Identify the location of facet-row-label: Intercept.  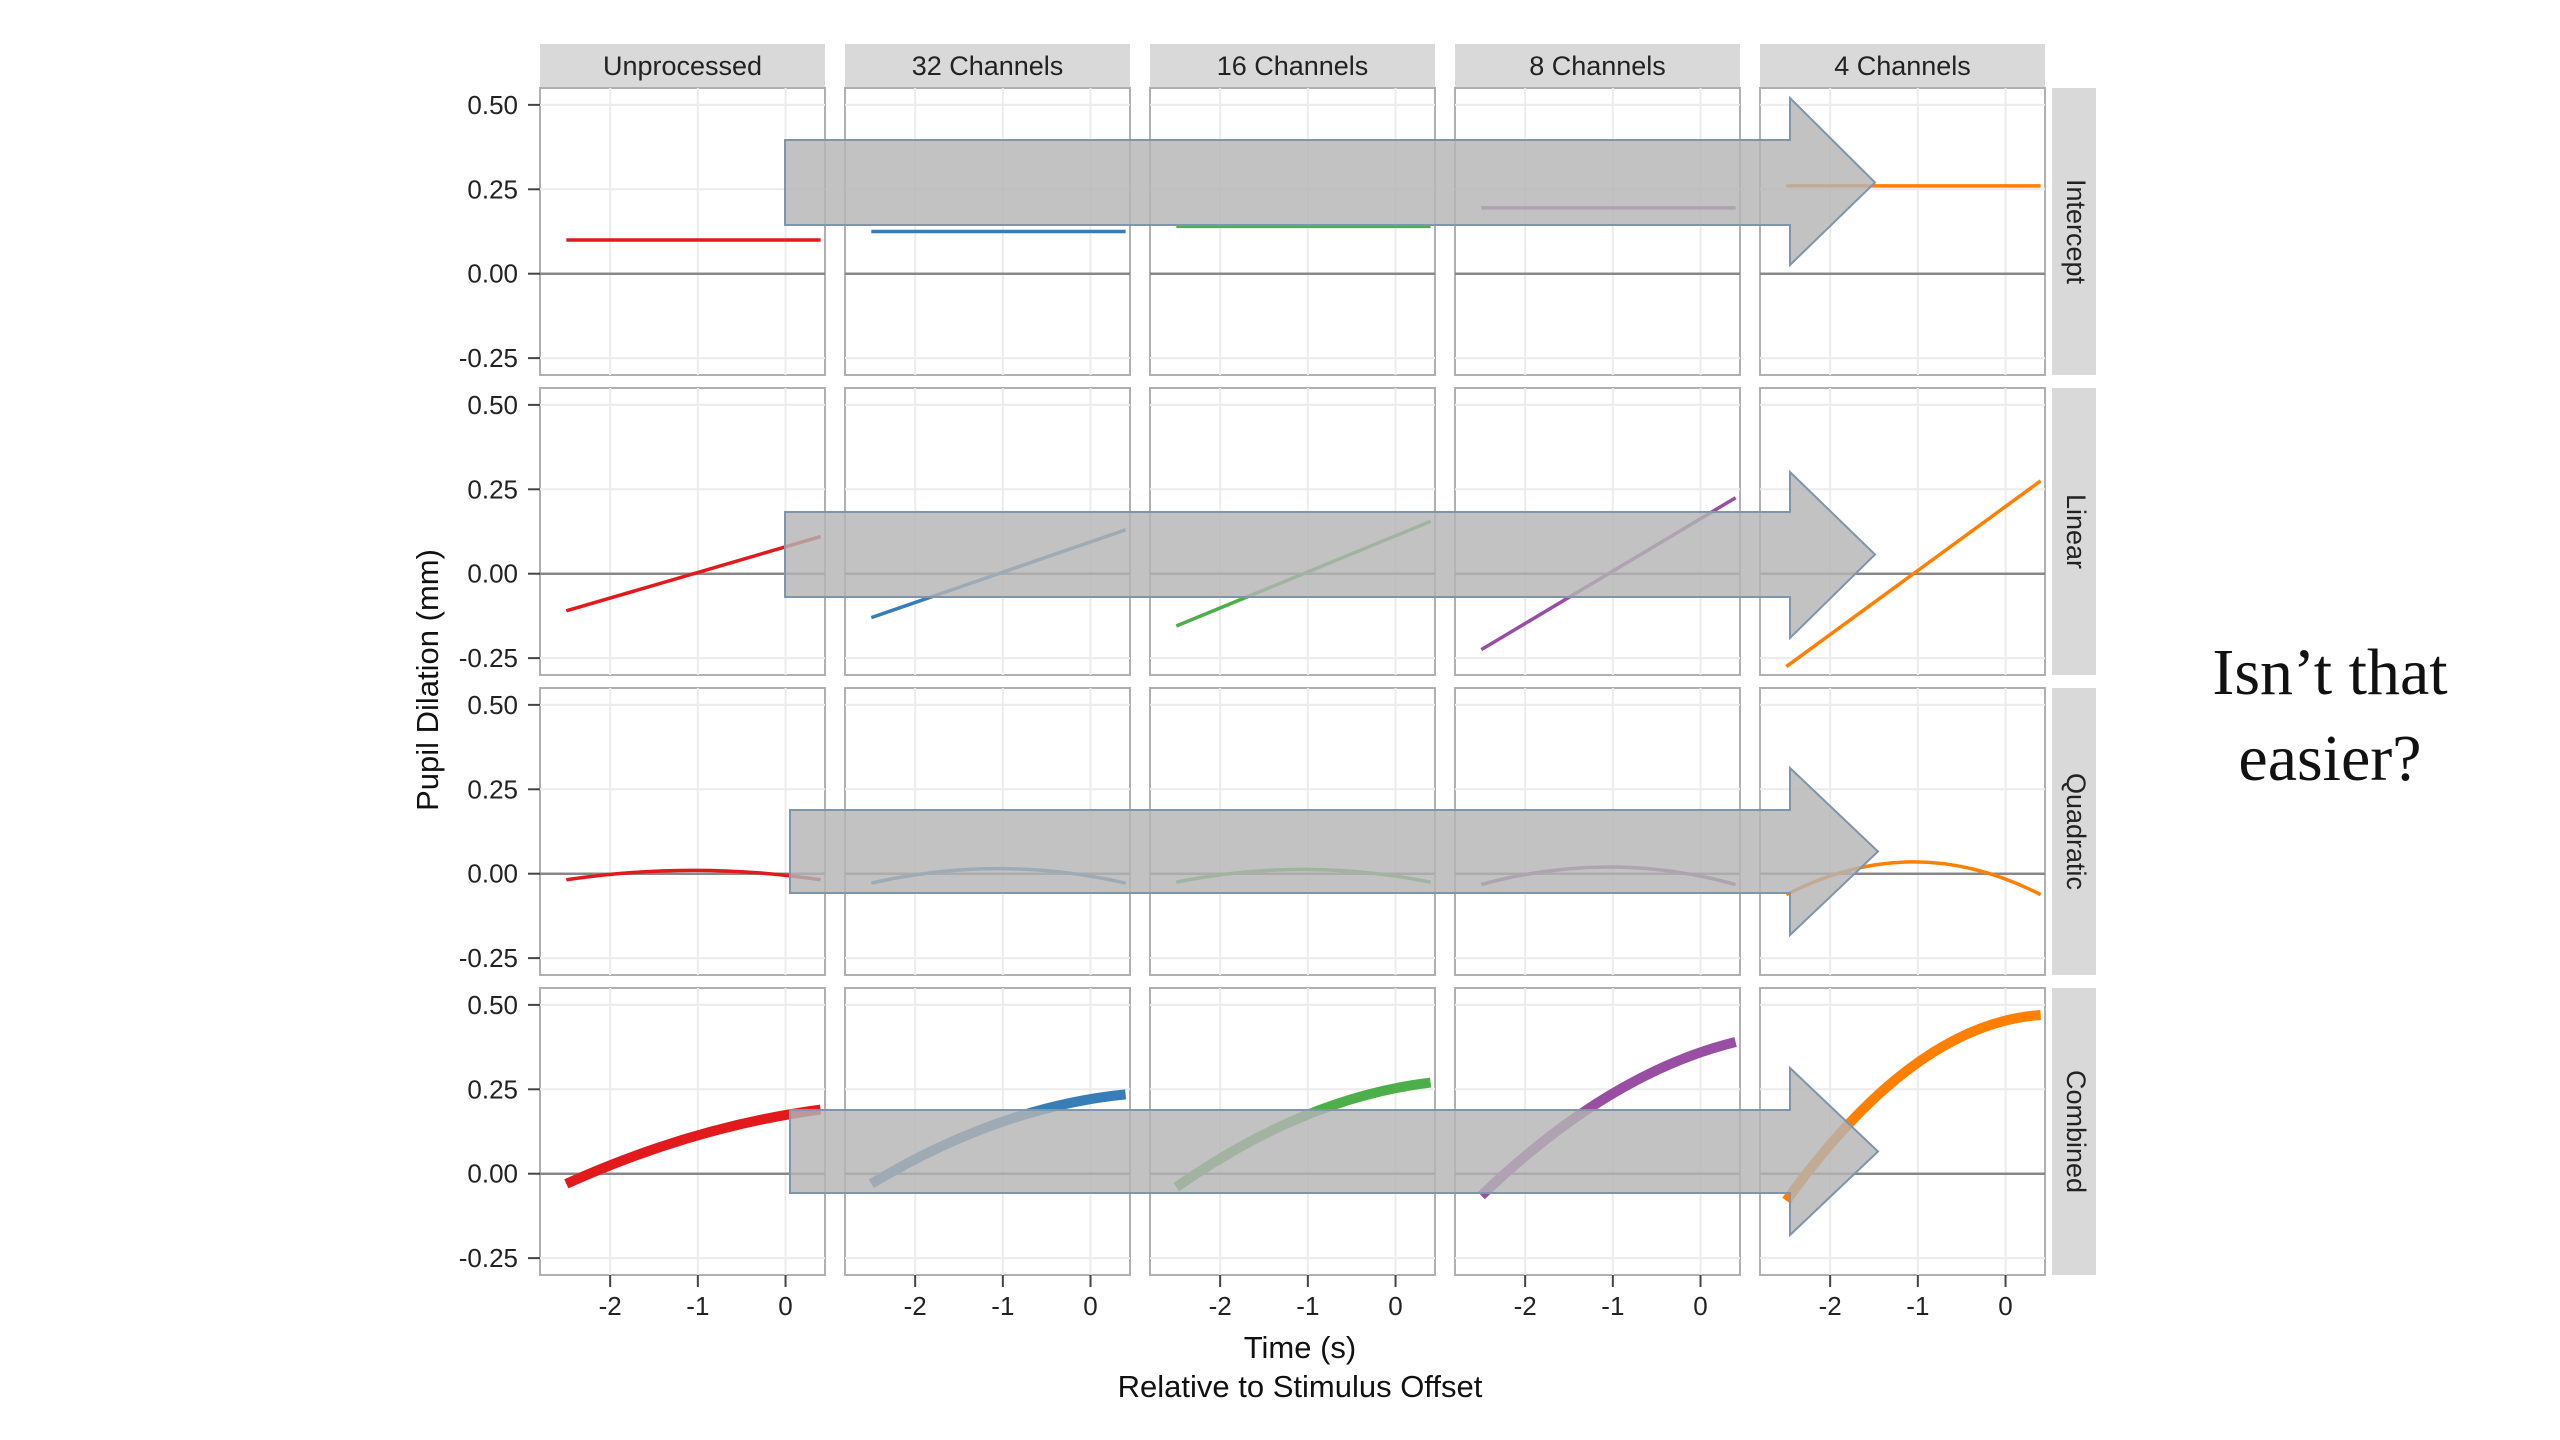
(2076, 232).